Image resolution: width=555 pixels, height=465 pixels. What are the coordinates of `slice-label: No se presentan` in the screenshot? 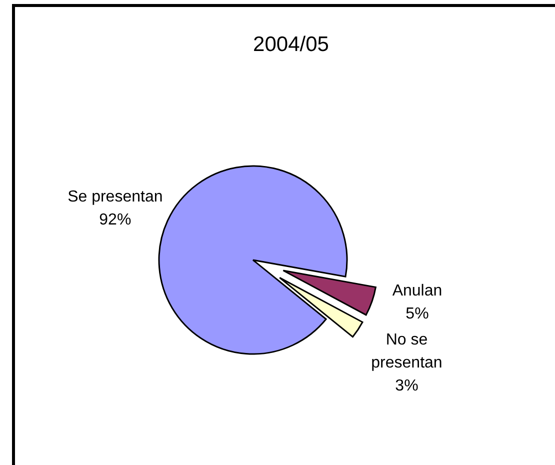 It's located at (406, 352).